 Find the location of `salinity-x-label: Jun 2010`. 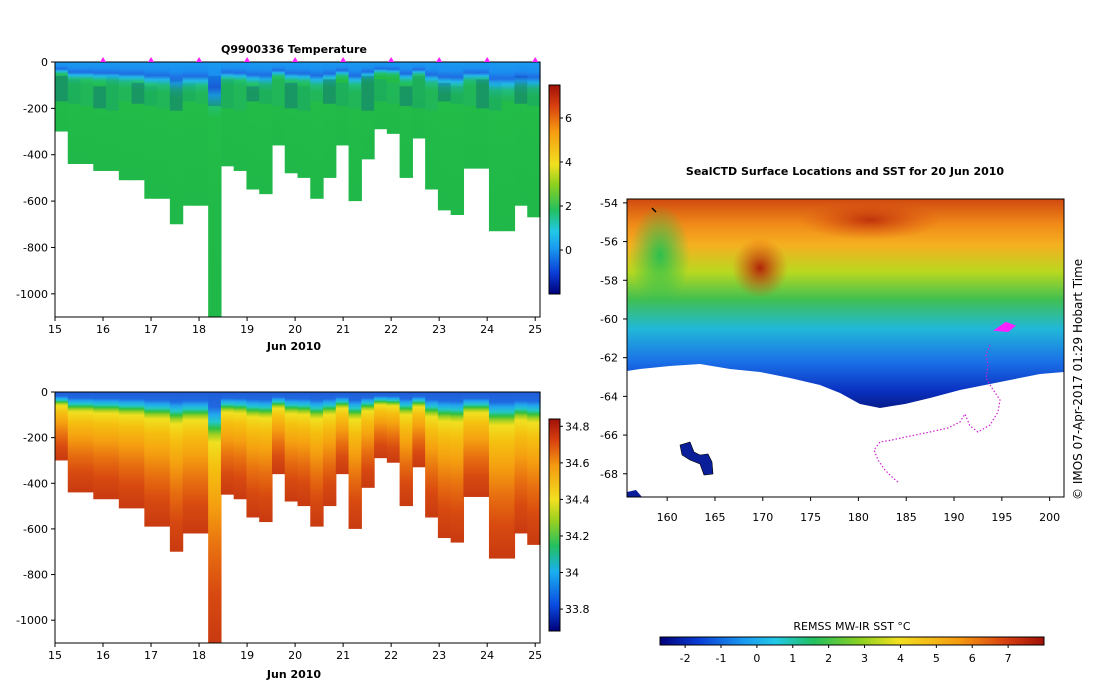

salinity-x-label: Jun 2010 is located at coordinates (294, 674).